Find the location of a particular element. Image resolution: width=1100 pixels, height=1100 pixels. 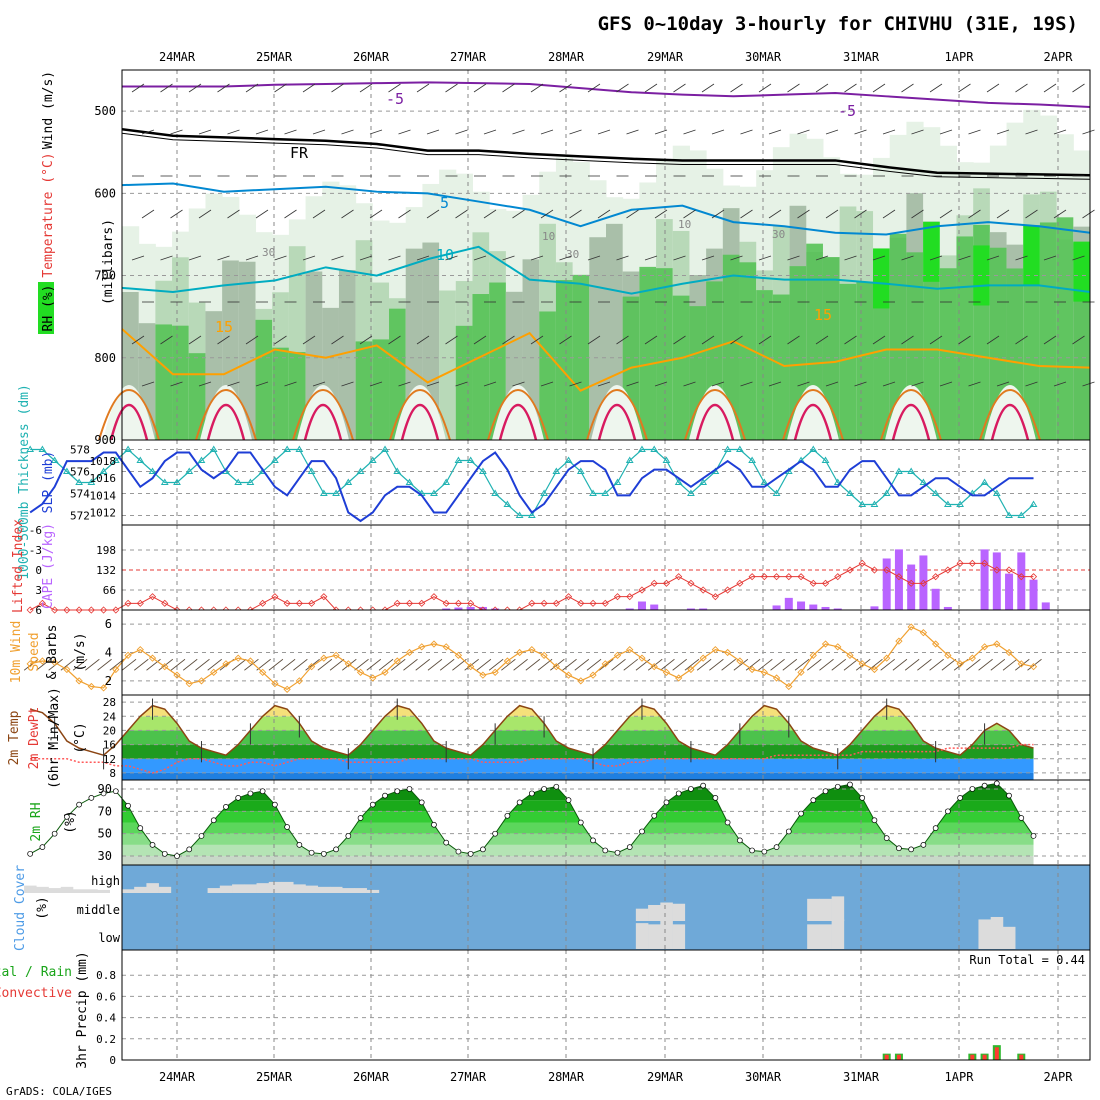

rh-shade is located at coordinates (765, 365).